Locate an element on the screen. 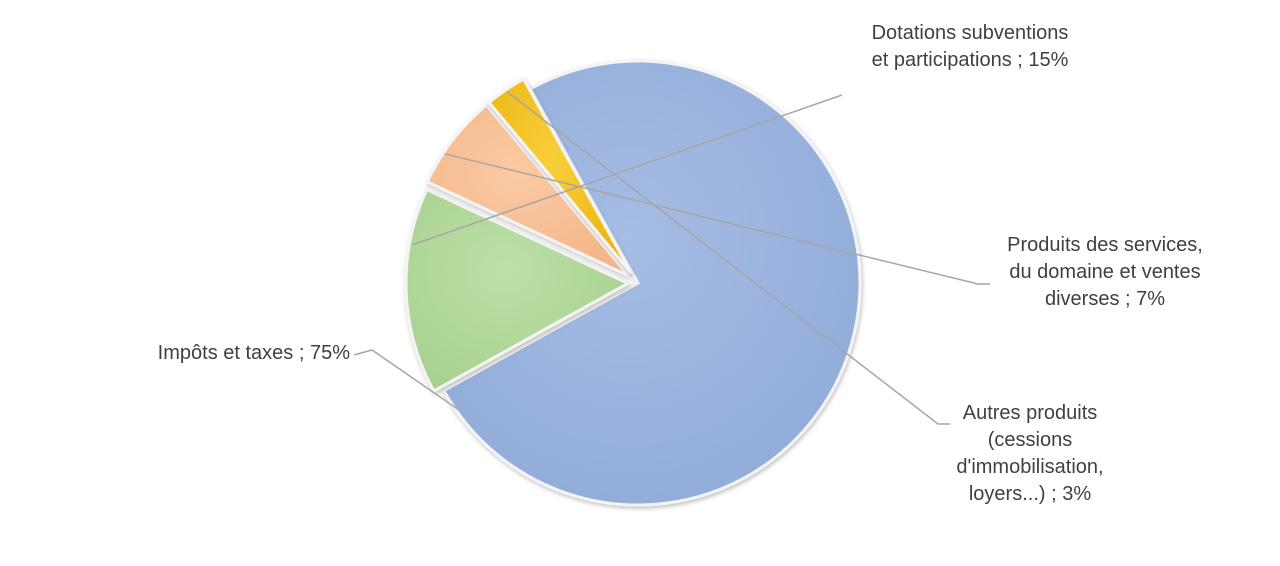 This screenshot has height=566, width=1280. leader-line-dotations-subventions is located at coordinates (627, 170).